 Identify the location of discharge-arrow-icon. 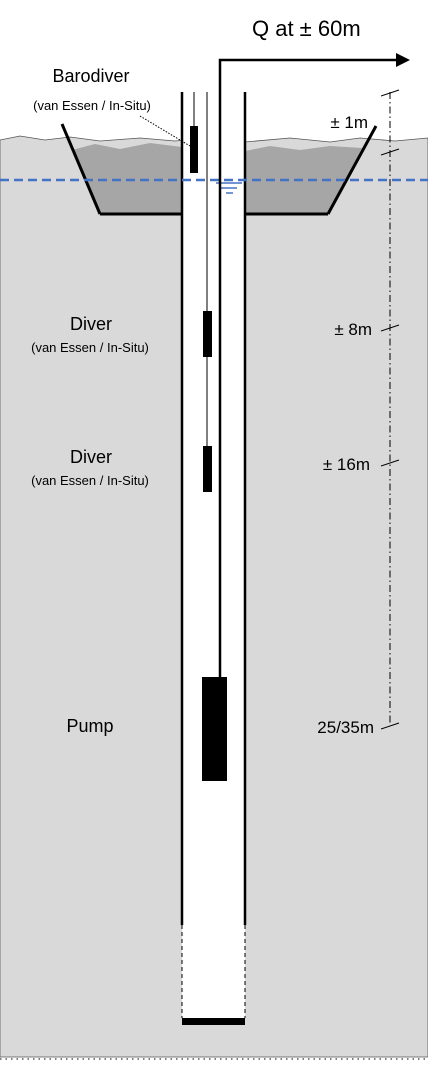
(403, 60).